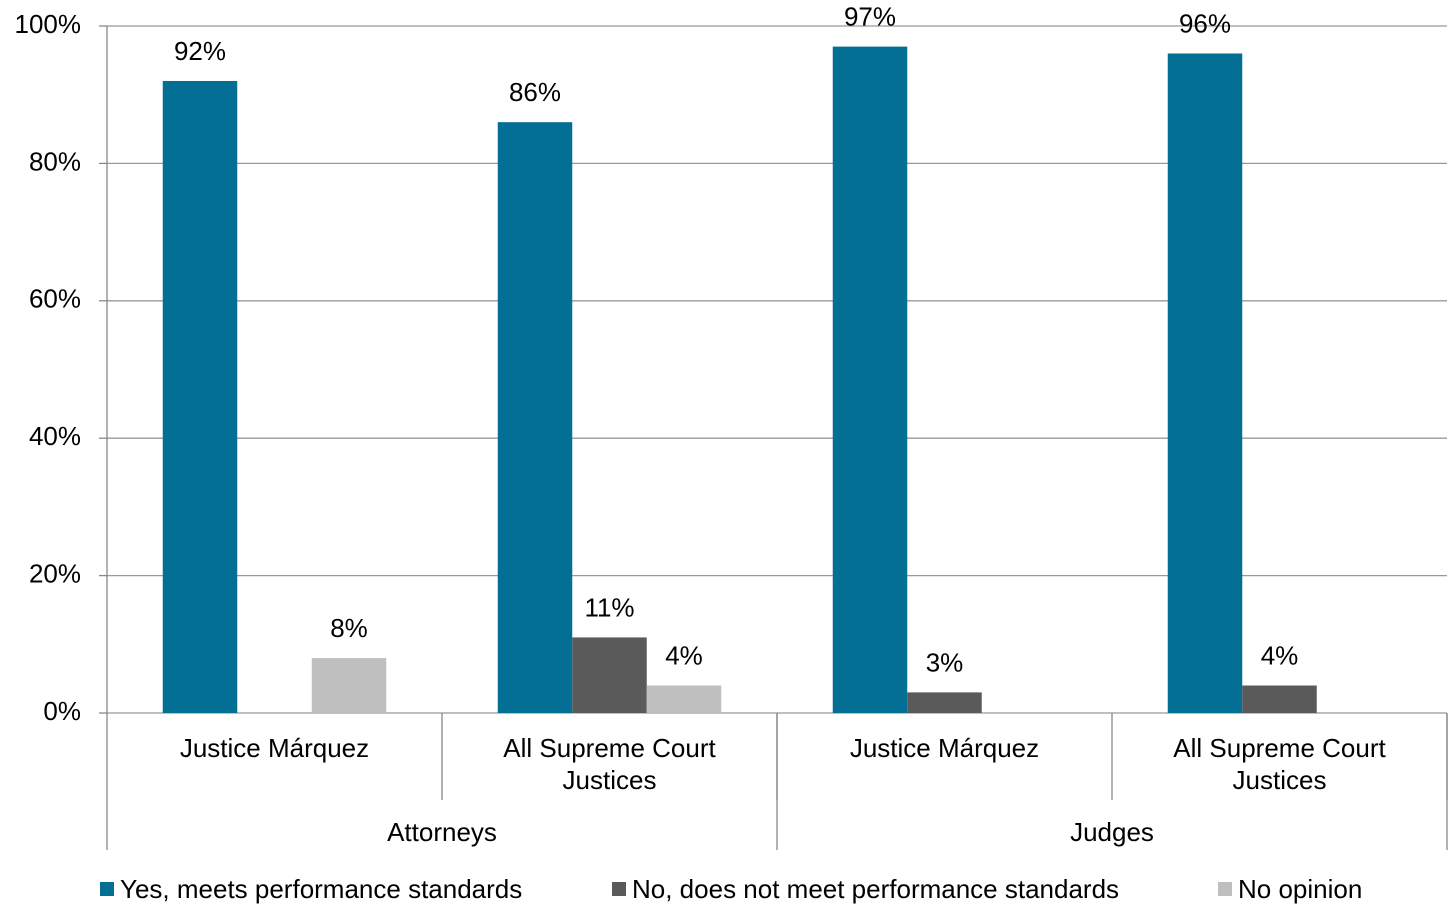 Image resolution: width=1453 pixels, height=908 pixels. I want to click on data-label: 86%, so click(535, 92).